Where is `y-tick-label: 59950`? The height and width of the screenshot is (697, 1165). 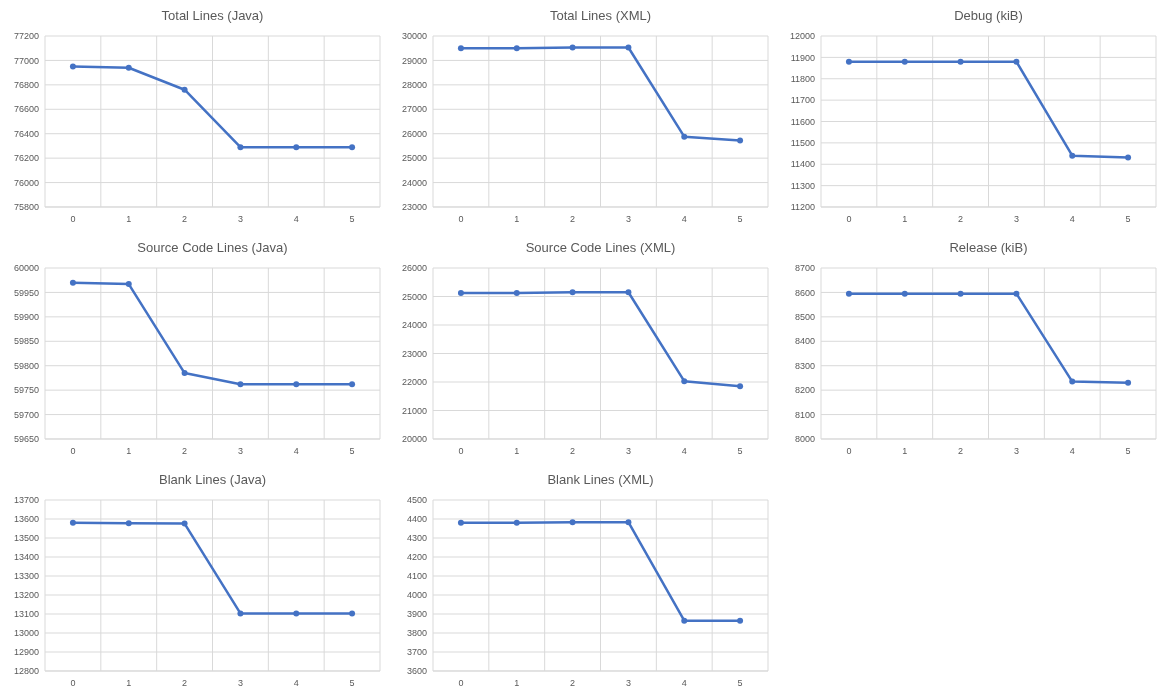 y-tick-label: 59950 is located at coordinates (26, 292).